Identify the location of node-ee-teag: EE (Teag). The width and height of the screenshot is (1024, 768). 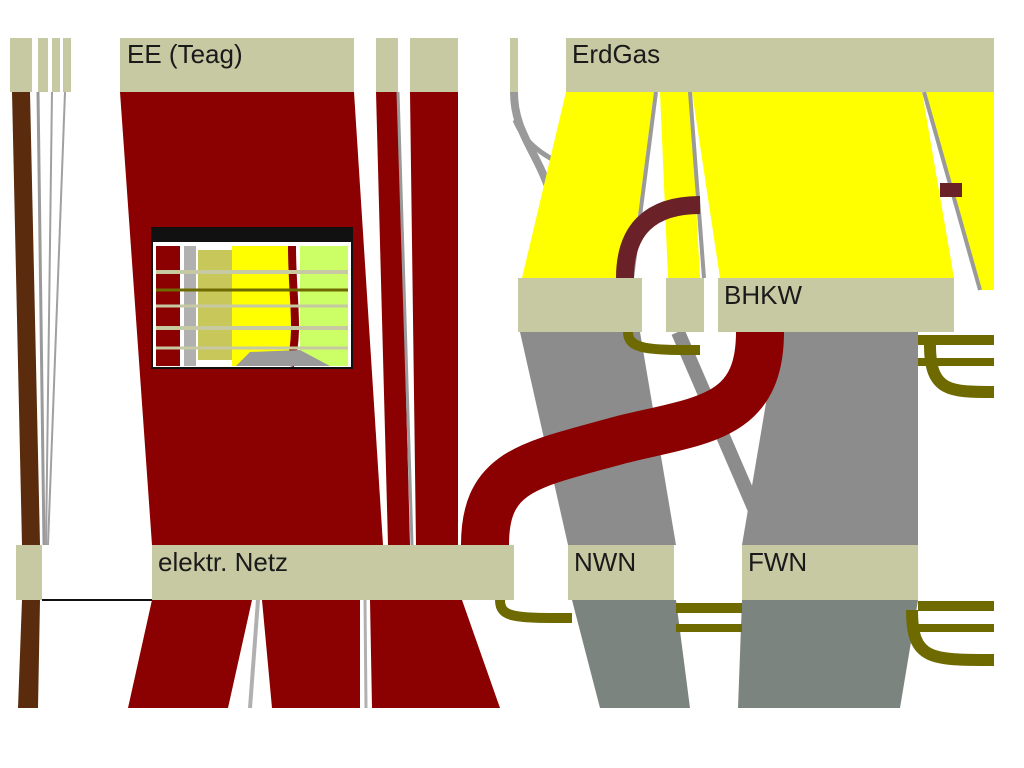
(237, 65).